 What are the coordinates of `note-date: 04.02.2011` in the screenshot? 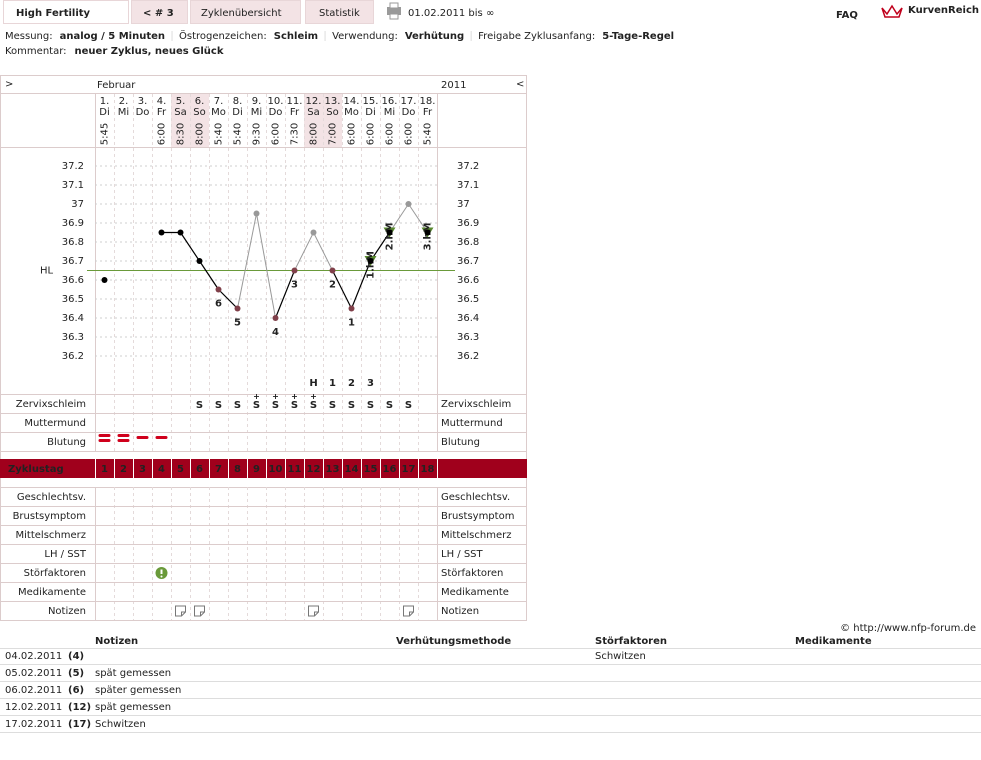 It's located at (33, 656).